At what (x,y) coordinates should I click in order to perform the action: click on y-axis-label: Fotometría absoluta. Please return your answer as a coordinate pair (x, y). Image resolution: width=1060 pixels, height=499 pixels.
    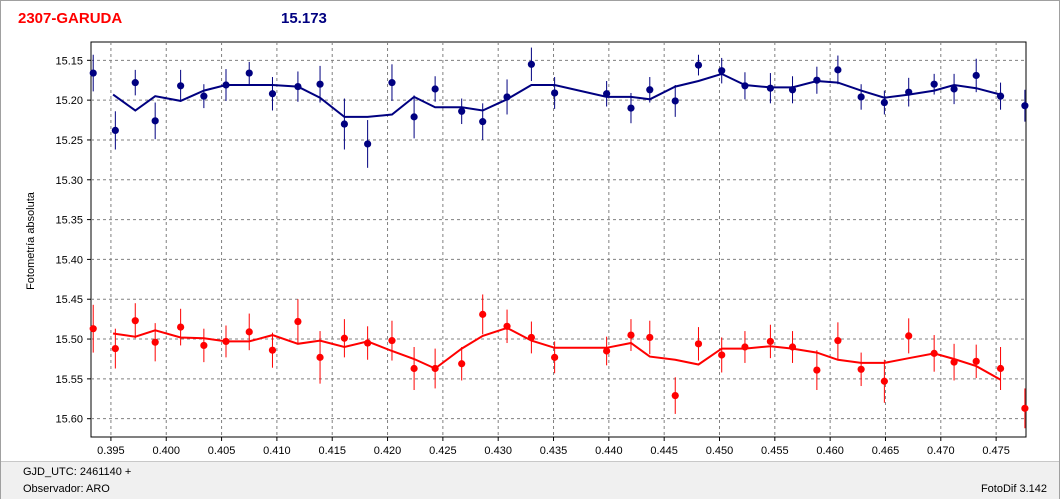
    Looking at the image, I should click on (31, 240).